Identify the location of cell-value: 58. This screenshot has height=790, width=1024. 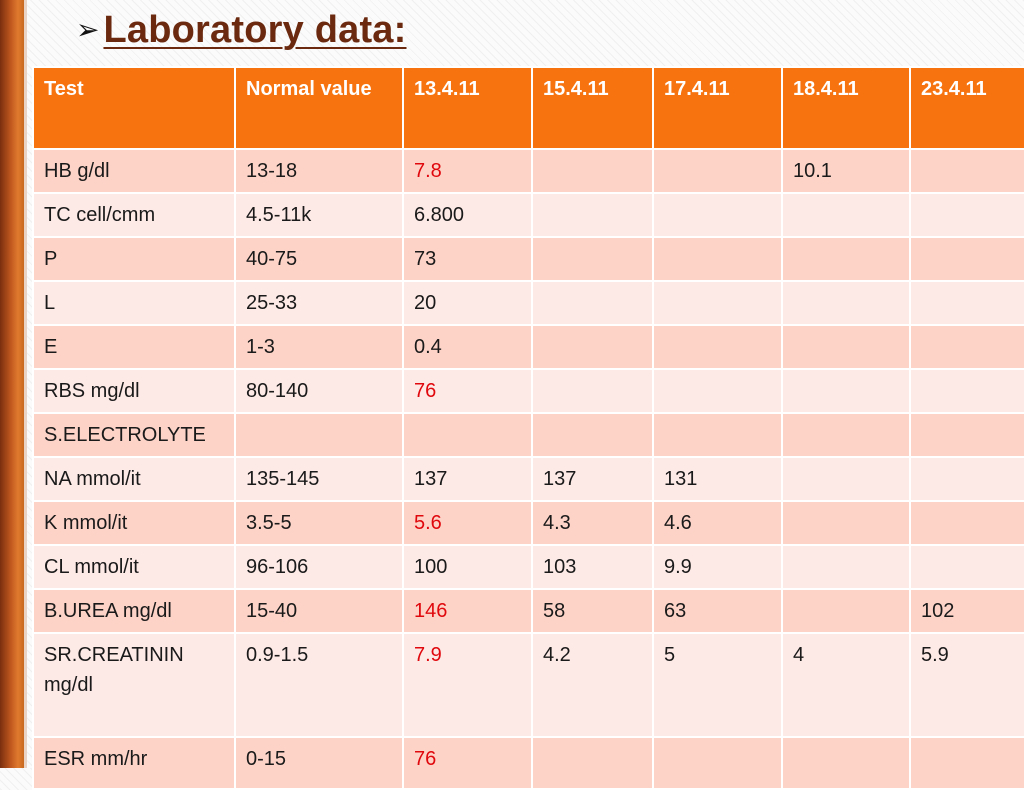
(592, 611).